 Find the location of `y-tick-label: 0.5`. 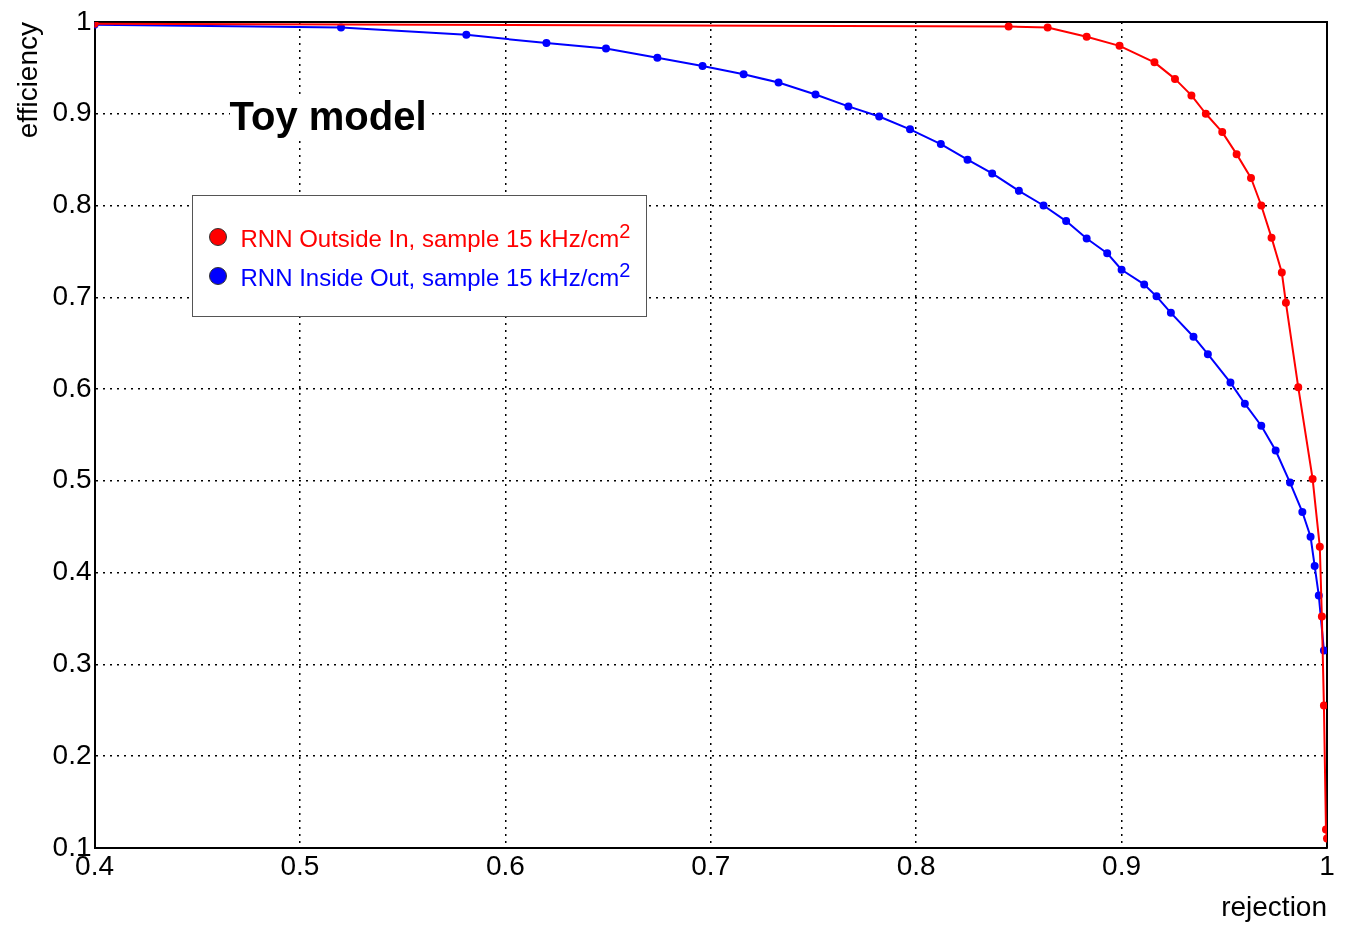

y-tick-label: 0.5 is located at coordinates (72, 479).